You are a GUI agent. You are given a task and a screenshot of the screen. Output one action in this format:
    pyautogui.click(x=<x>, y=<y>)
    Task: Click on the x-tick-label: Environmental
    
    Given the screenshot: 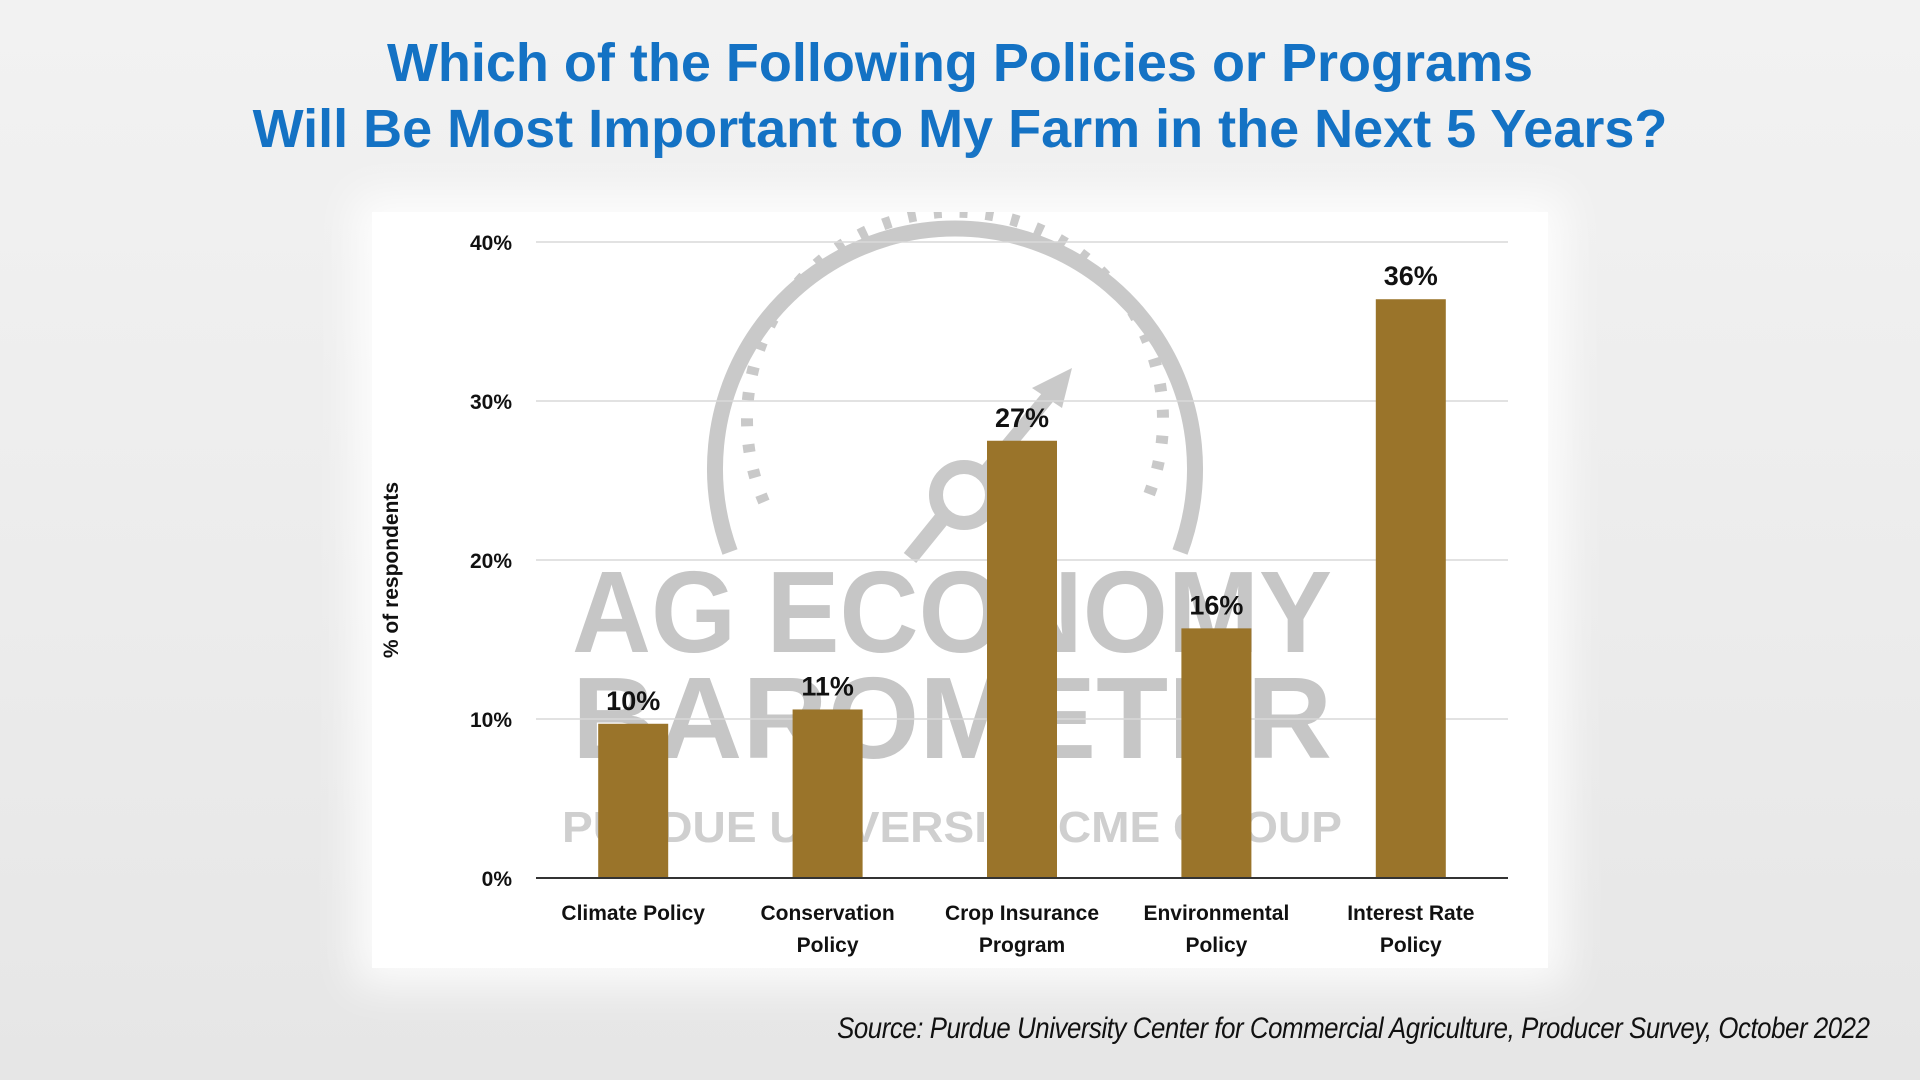 What is the action you would take?
    pyautogui.click(x=1216, y=913)
    